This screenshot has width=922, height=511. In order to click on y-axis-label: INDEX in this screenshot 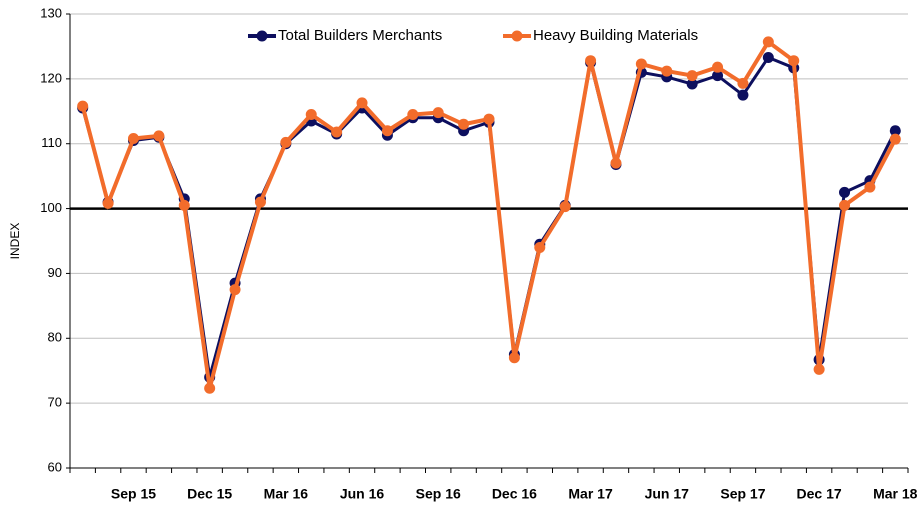, I will do `click(15, 241)`.